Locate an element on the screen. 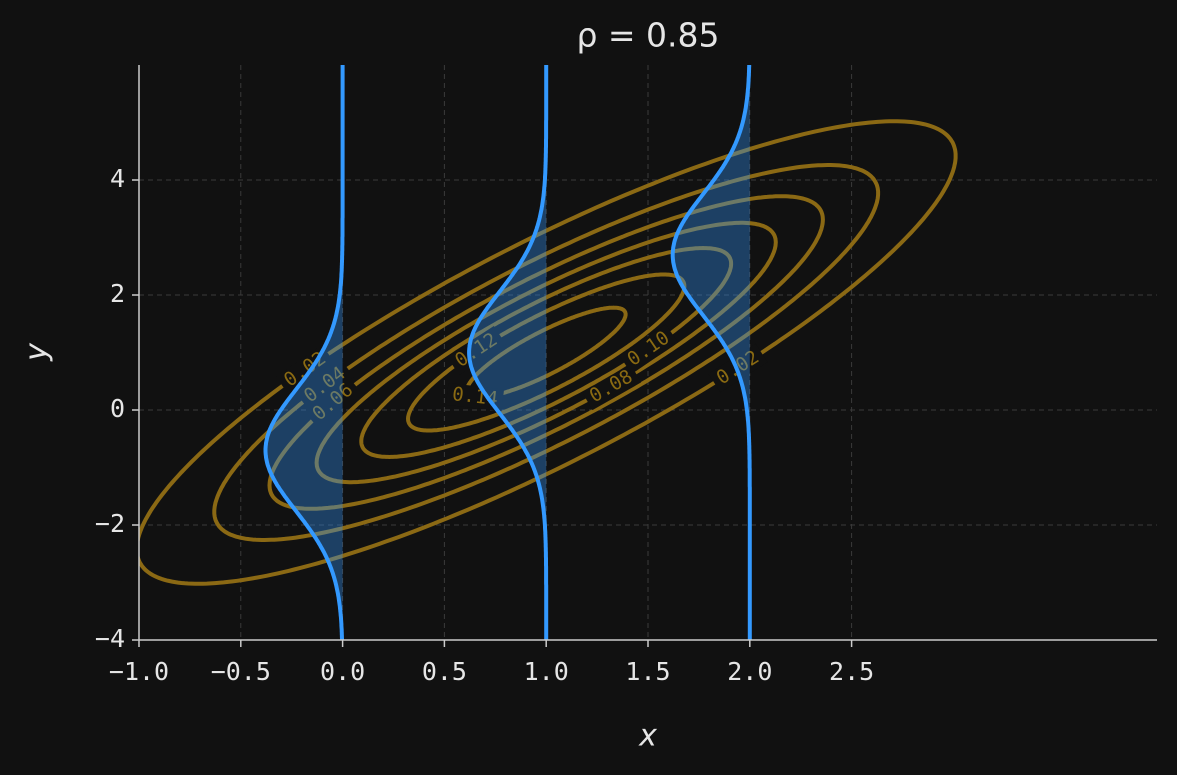  contour-label: 0.14 is located at coordinates (475, 396).